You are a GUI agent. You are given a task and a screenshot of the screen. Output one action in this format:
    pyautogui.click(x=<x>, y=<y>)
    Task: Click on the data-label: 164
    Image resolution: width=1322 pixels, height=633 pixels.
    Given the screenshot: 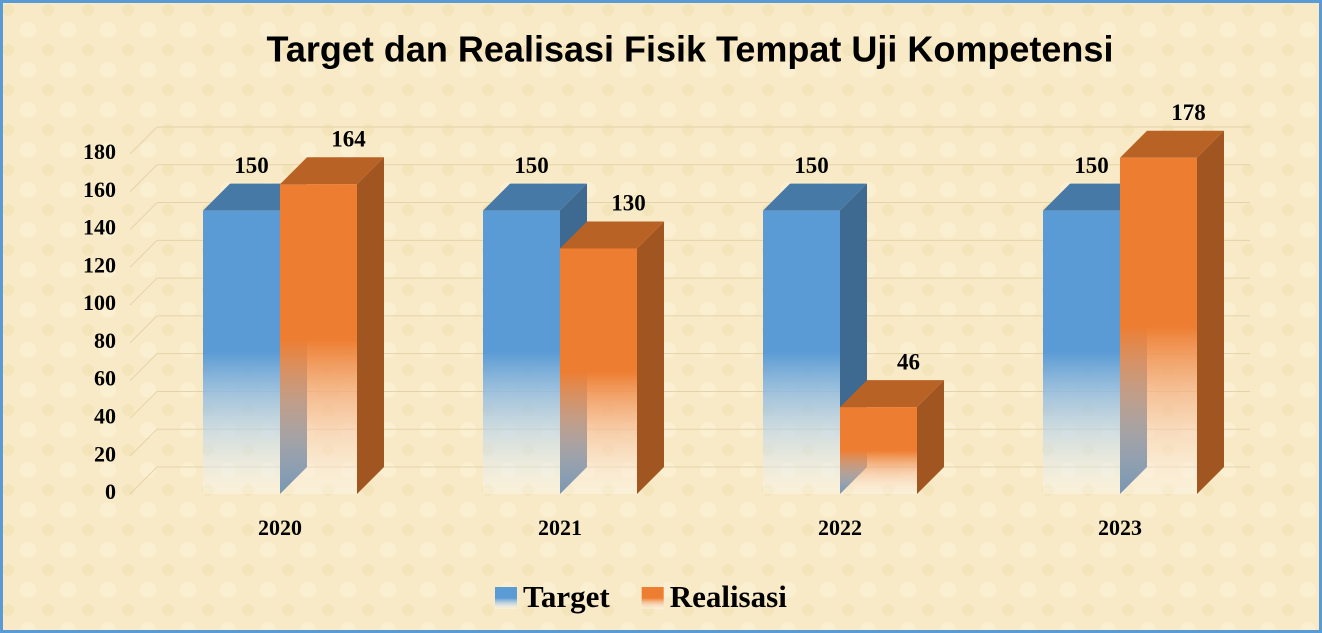 What is the action you would take?
    pyautogui.click(x=348, y=139)
    